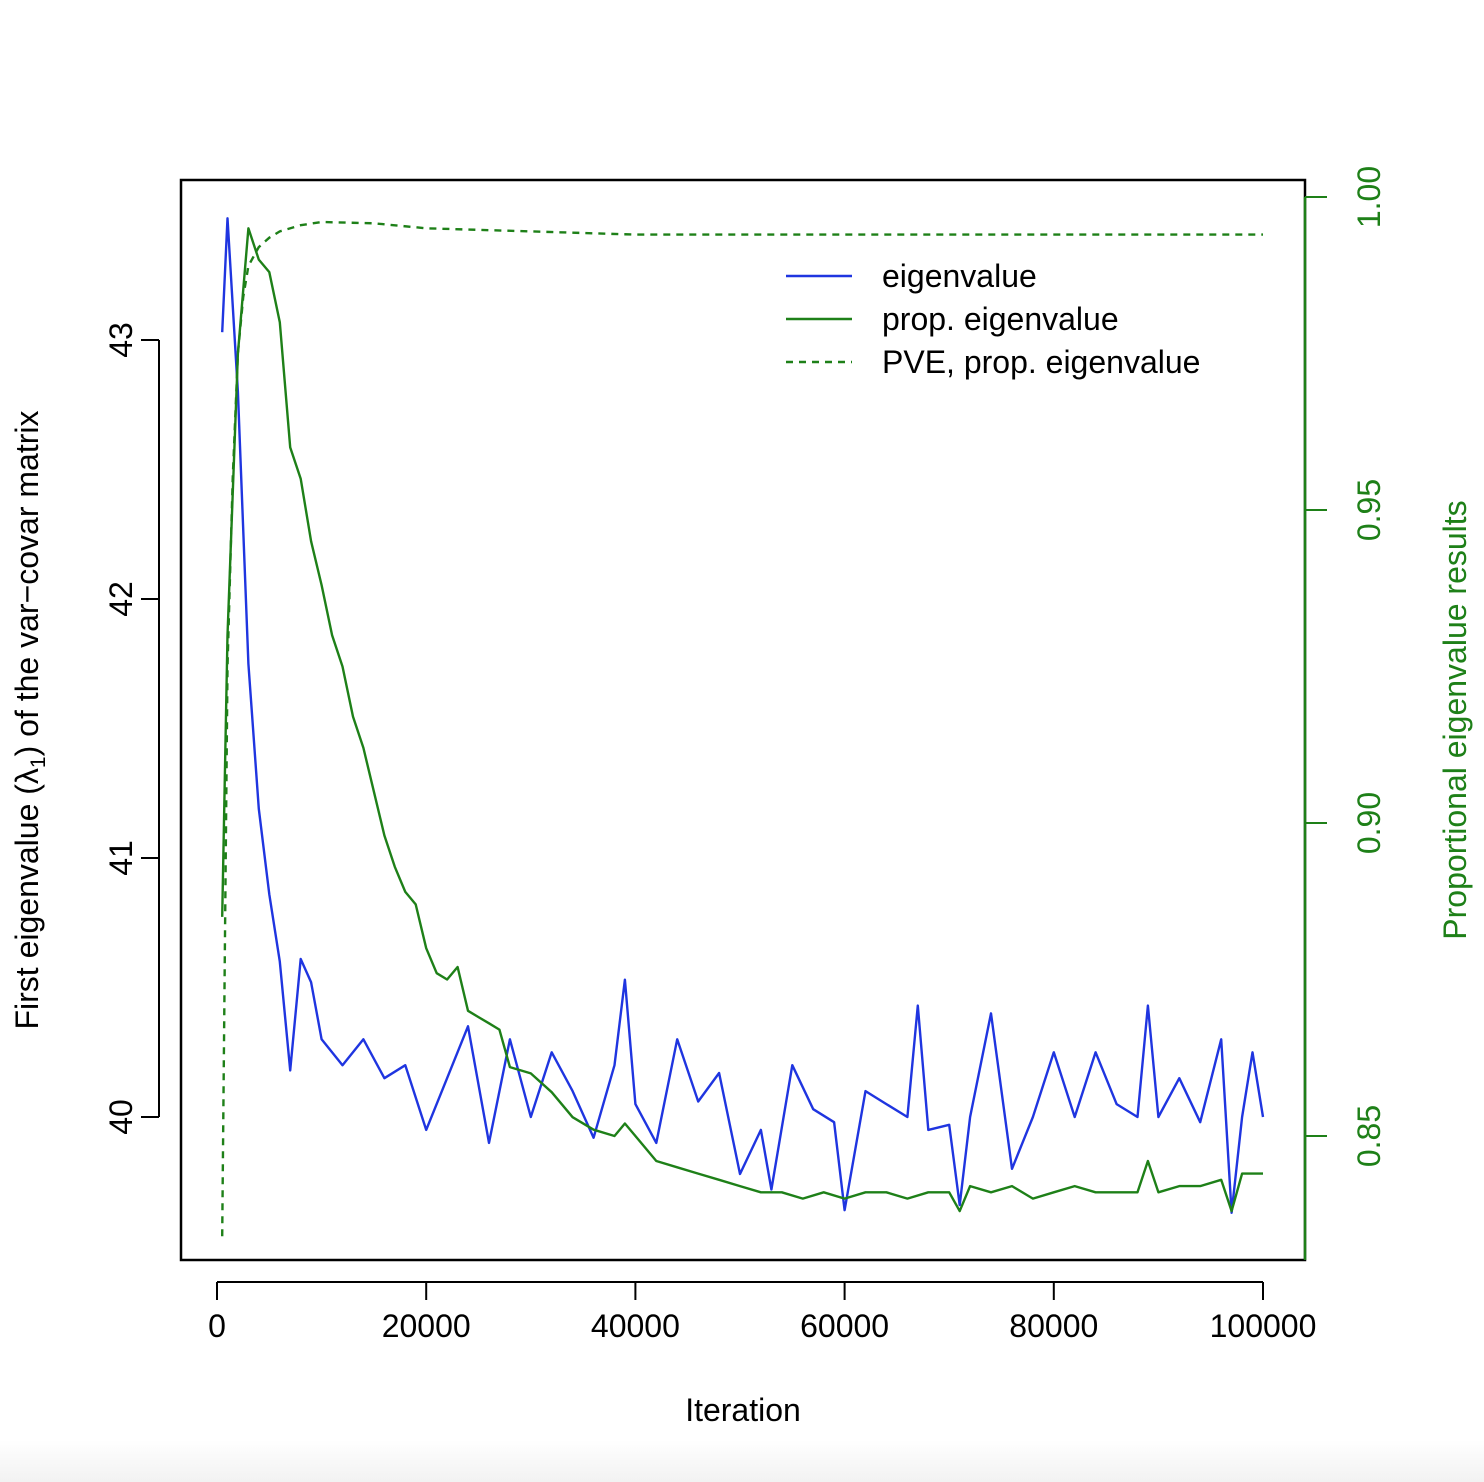 This screenshot has width=1484, height=1482. Describe the element at coordinates (844, 1326) in the screenshot. I see `x-tick-label-3: 60000` at that location.